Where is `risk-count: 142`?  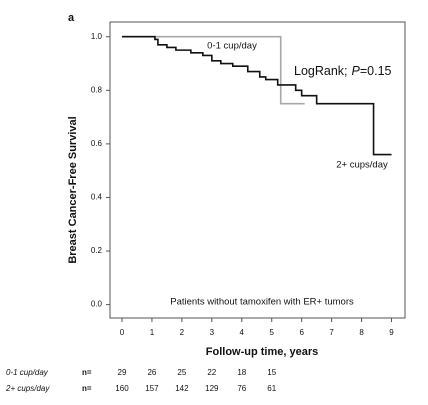 risk-count: 142 is located at coordinates (182, 388).